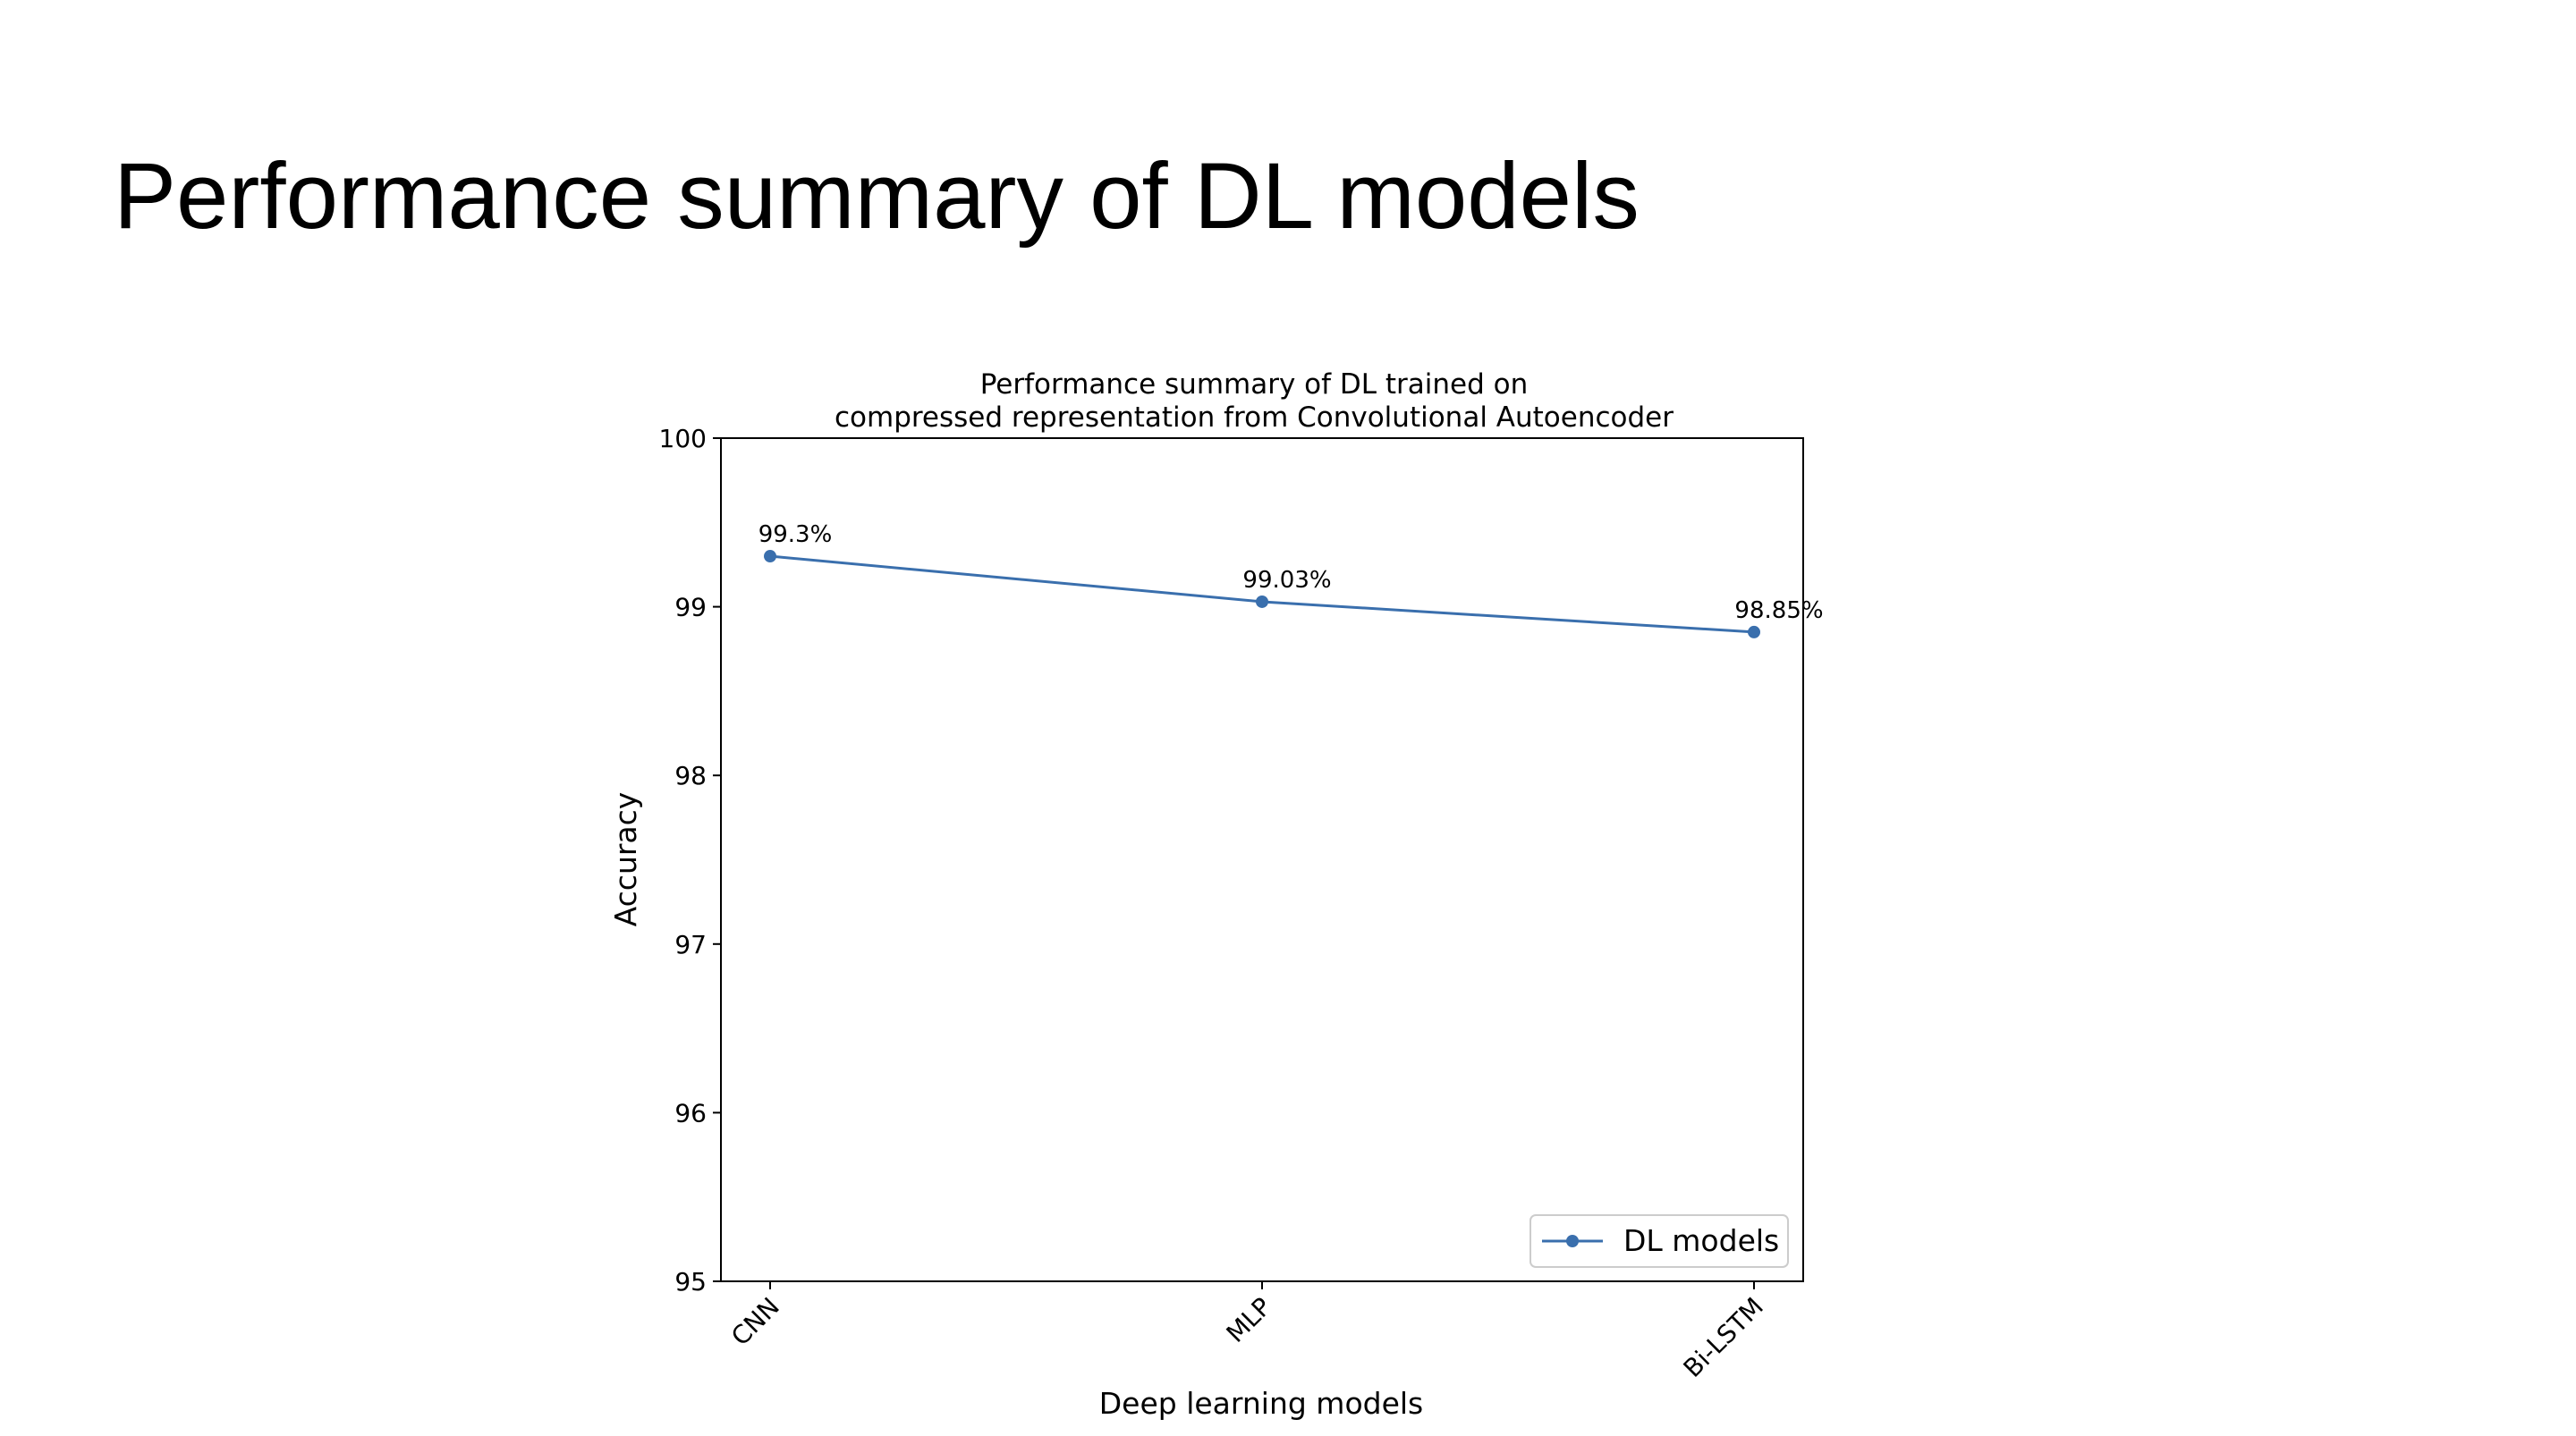 The width and height of the screenshot is (2576, 1436). I want to click on data-label-bi-lstm: 98.85%, so click(1778, 610).